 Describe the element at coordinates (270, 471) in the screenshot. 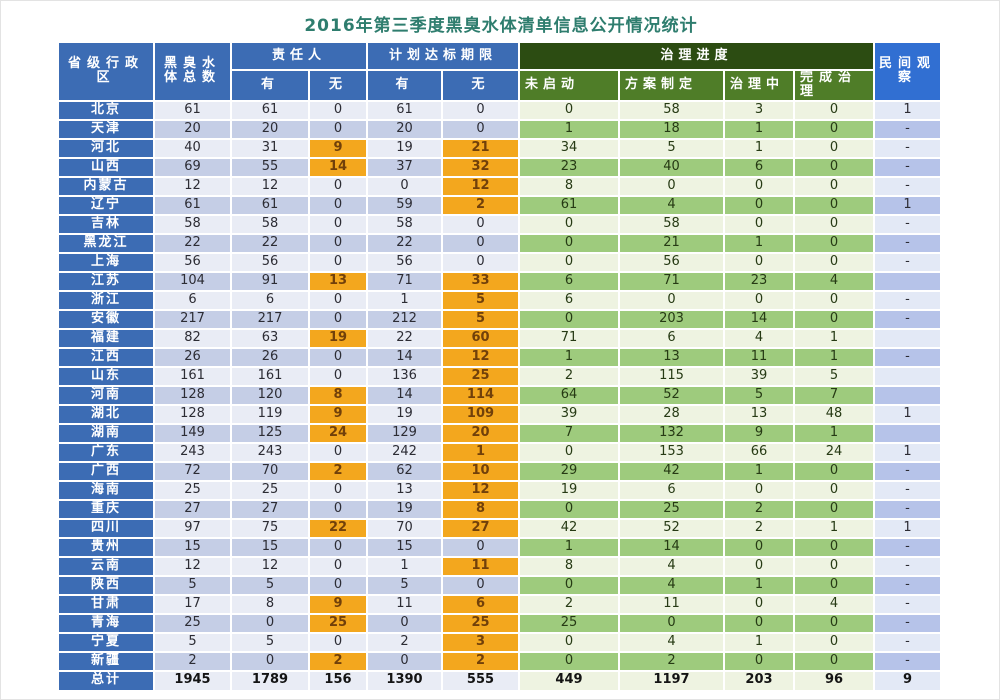

I see `cell: 70` at that location.